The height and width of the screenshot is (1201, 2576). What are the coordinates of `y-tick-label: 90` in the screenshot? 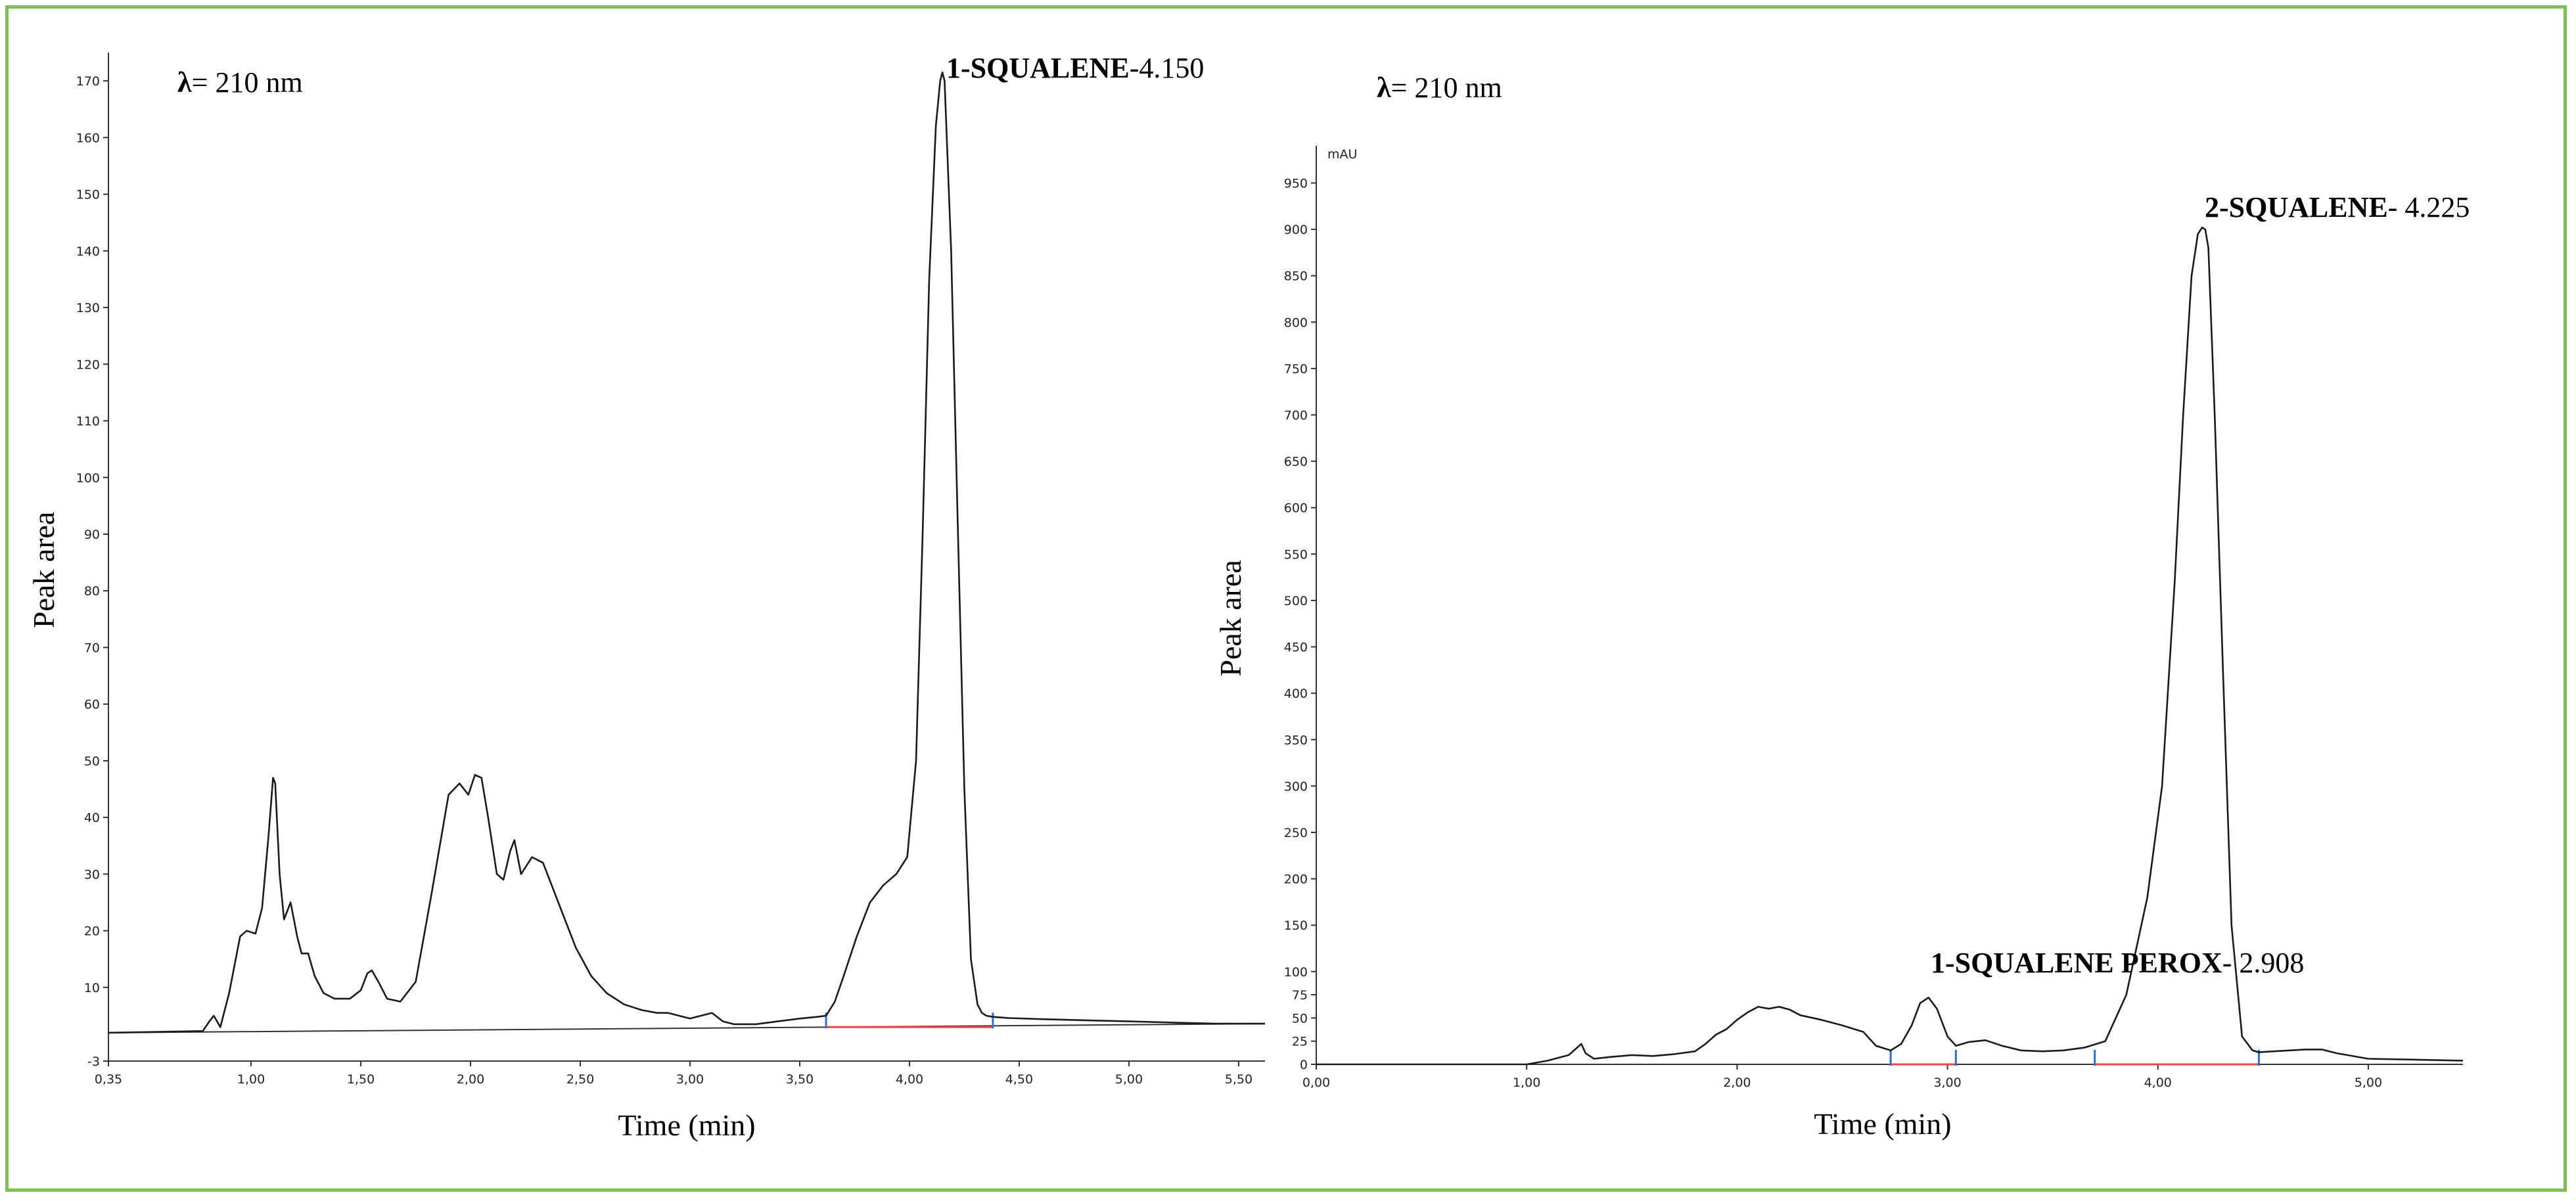 It's located at (92, 535).